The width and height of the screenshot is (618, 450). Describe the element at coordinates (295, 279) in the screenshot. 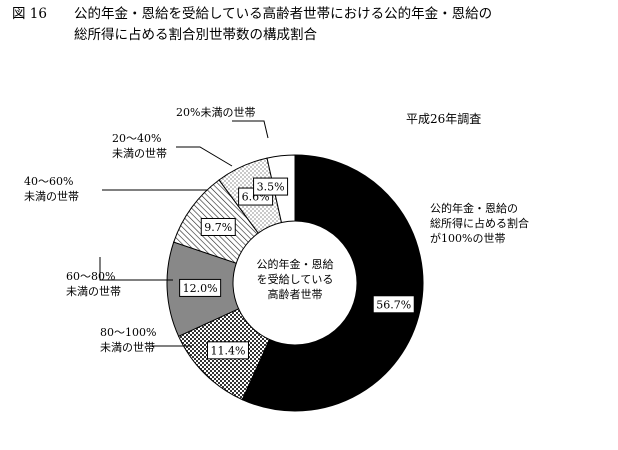

I see `center-label: を受給している` at that location.